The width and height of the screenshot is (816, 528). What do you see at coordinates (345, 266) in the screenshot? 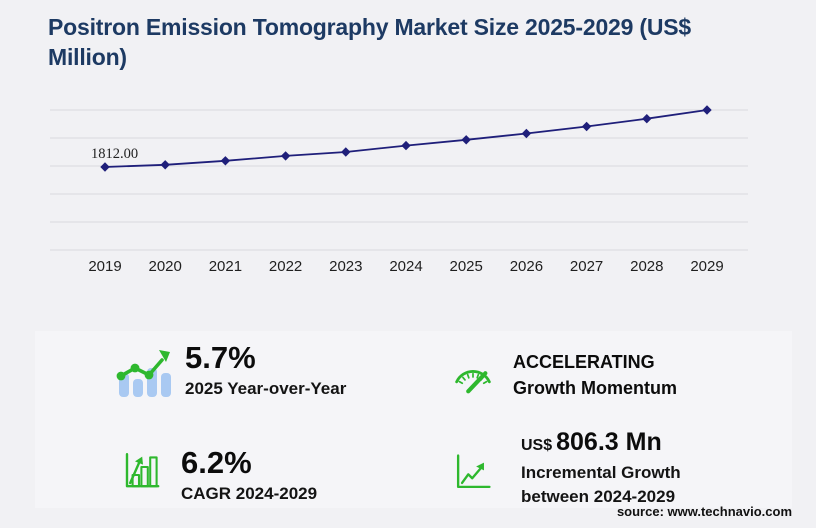
I see `x-tick-2023: 2023` at bounding box center [345, 266].